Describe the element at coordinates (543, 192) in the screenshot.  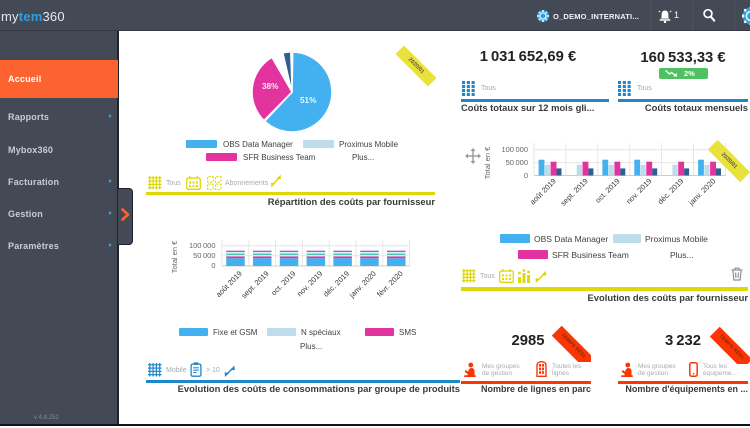
I see `svg-text: août 2019` at that location.